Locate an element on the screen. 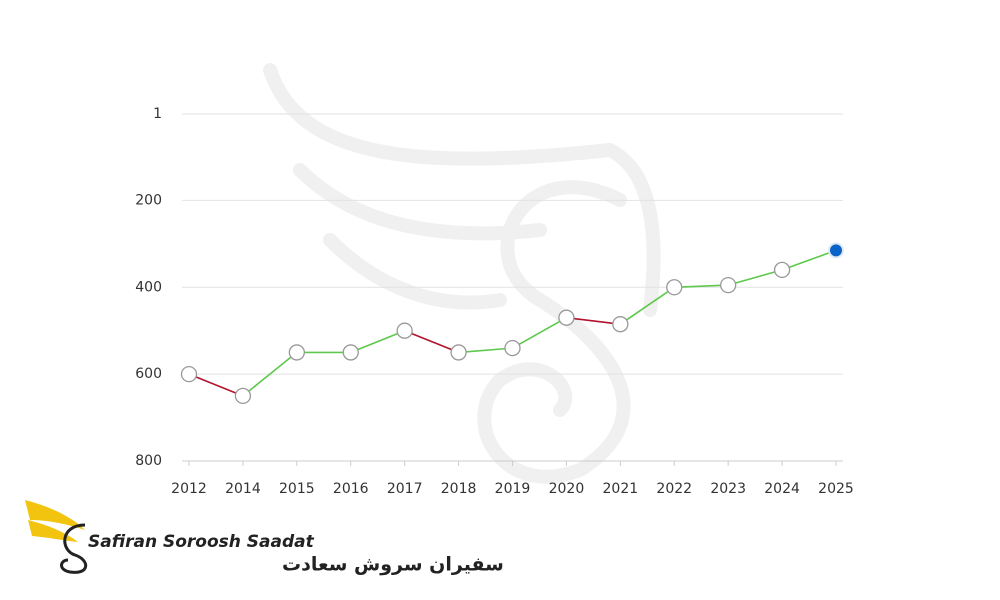 Image resolution: width=1000 pixels, height=600 pixels. x-tick-label: 2016 is located at coordinates (351, 489).